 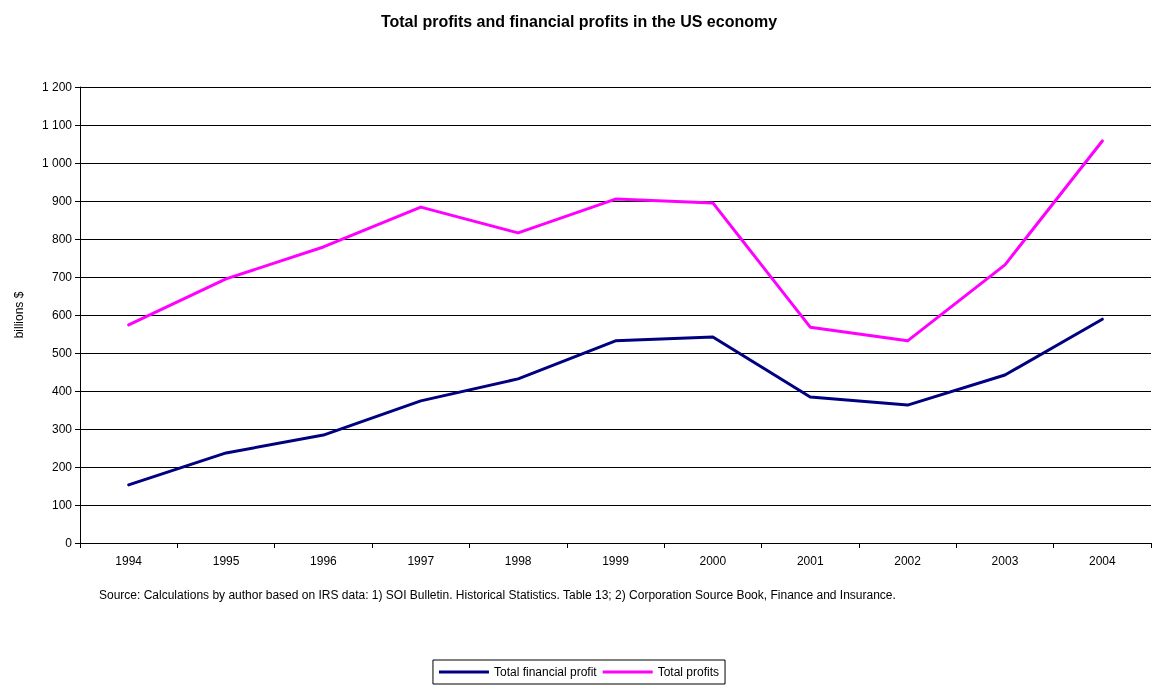 I want to click on y-tick-label: 200, so click(x=62, y=467).